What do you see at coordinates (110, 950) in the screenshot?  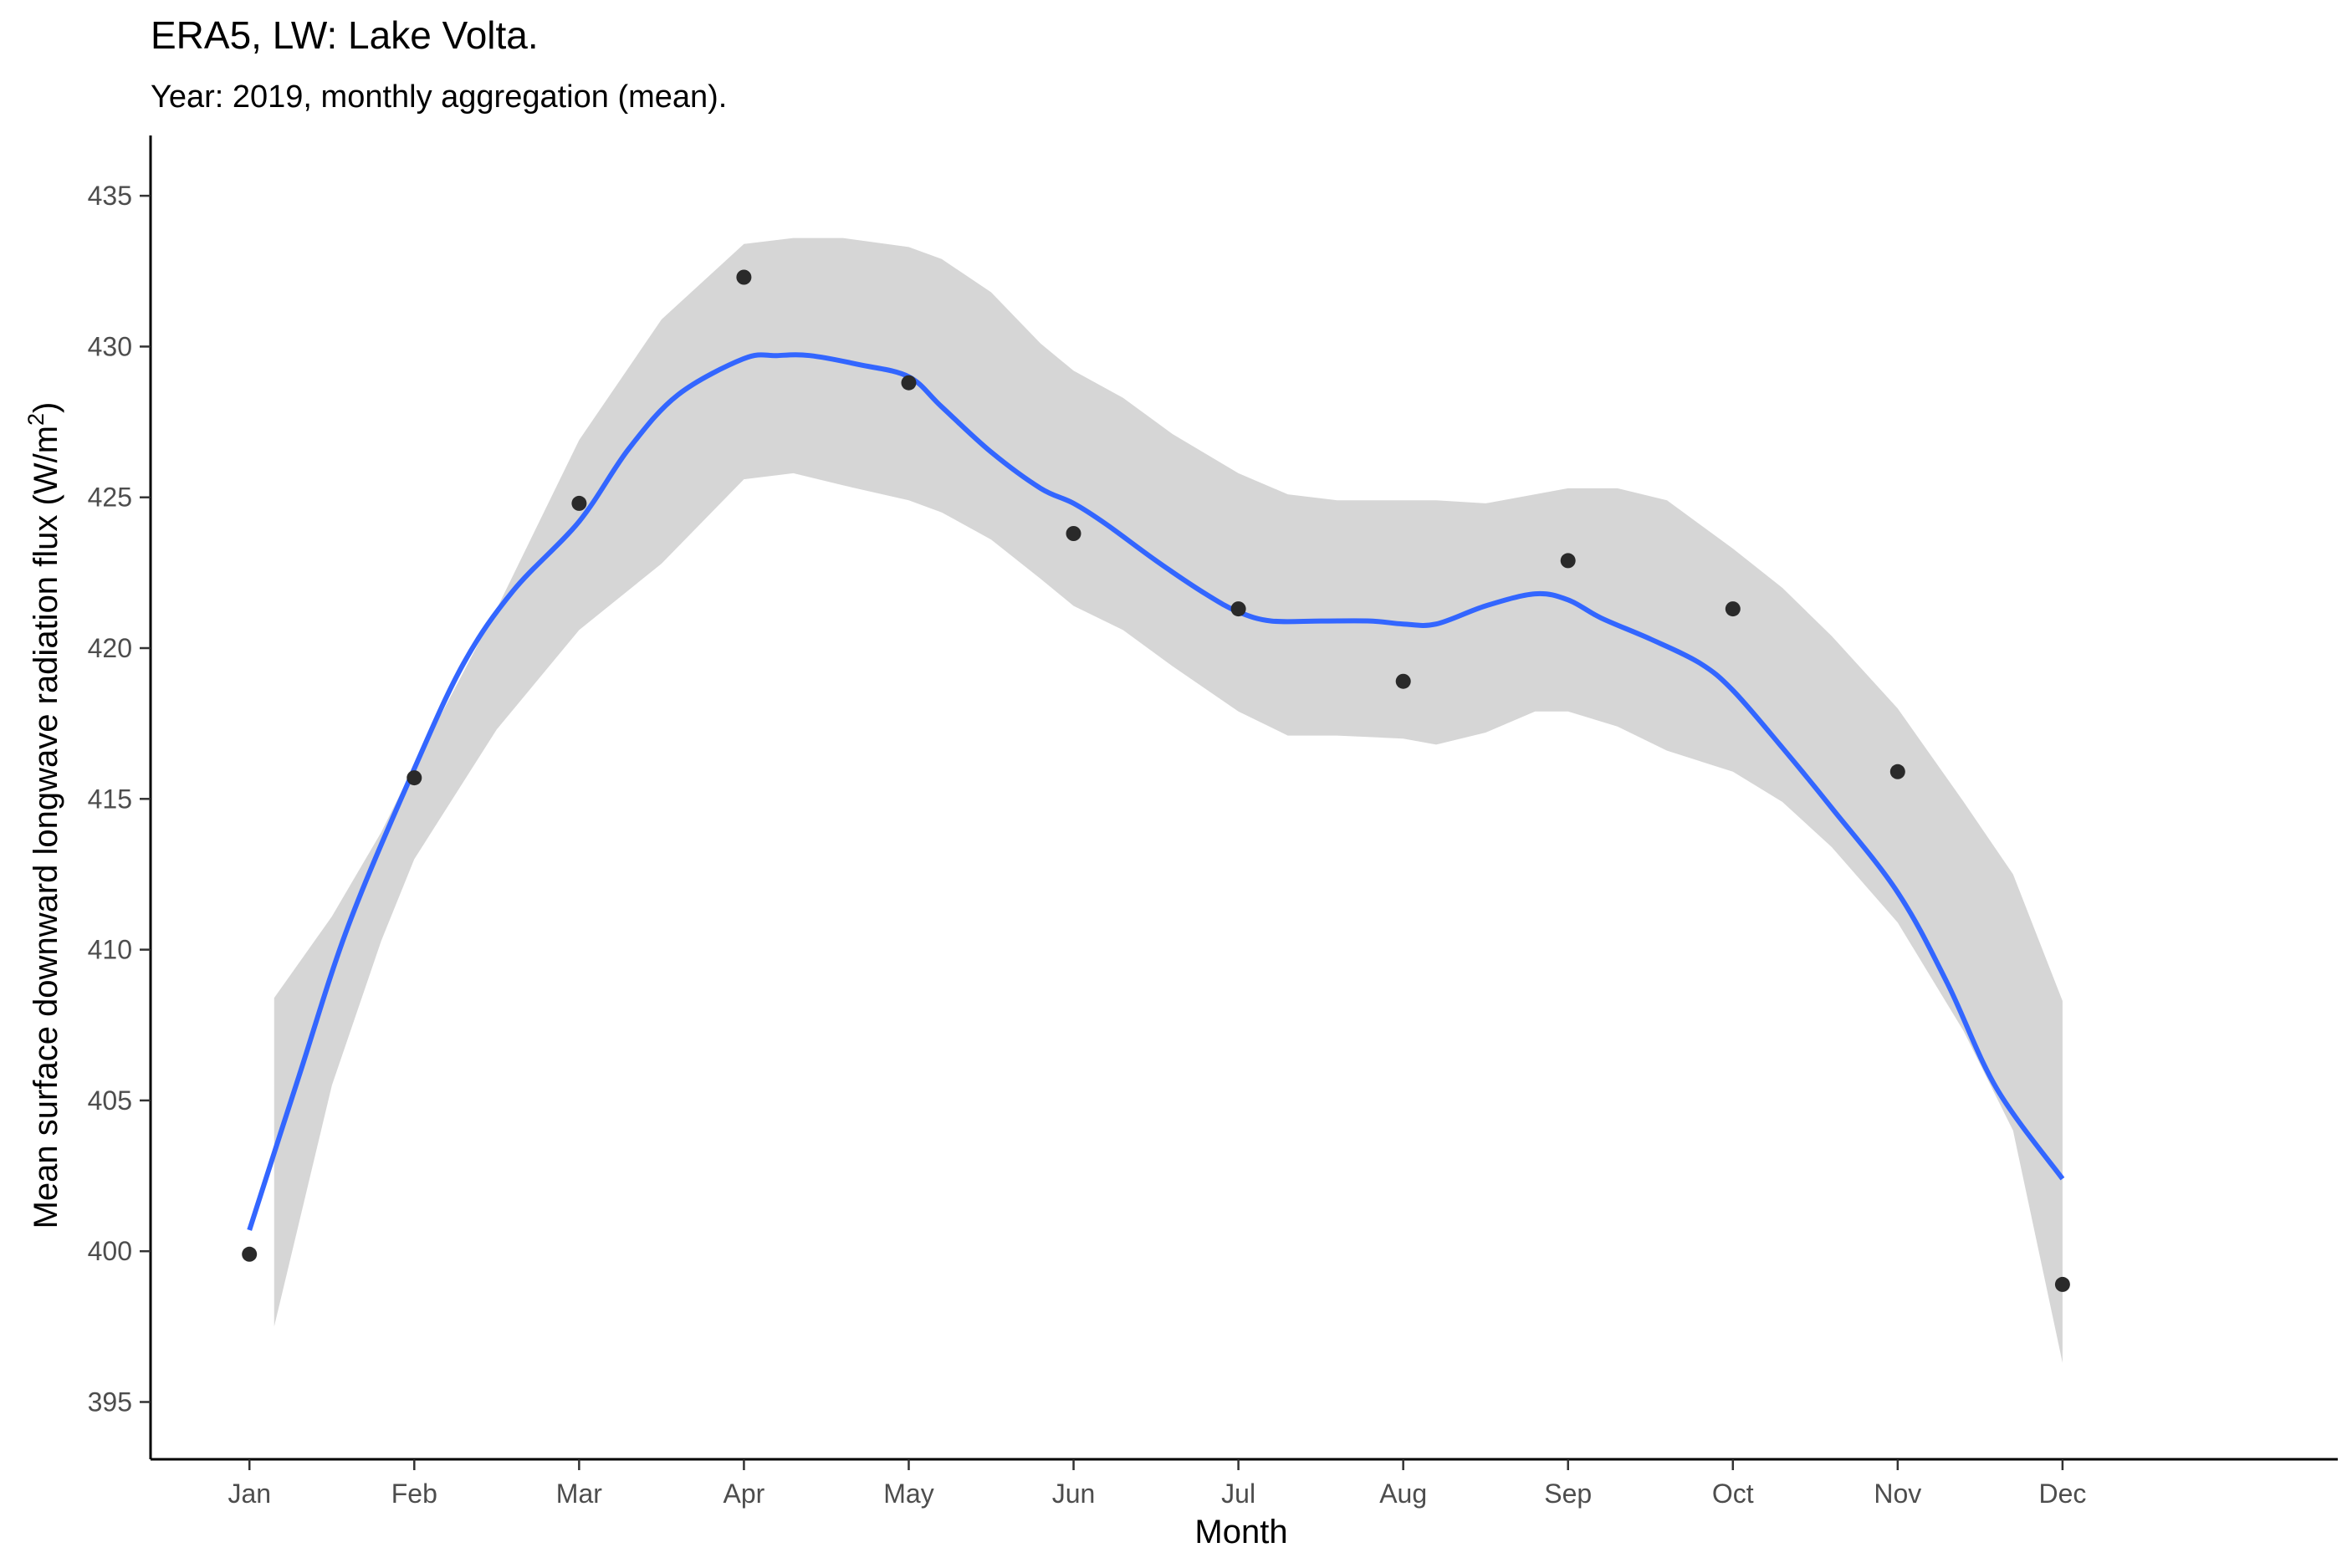 I see `y-tick-label: 410` at bounding box center [110, 950].